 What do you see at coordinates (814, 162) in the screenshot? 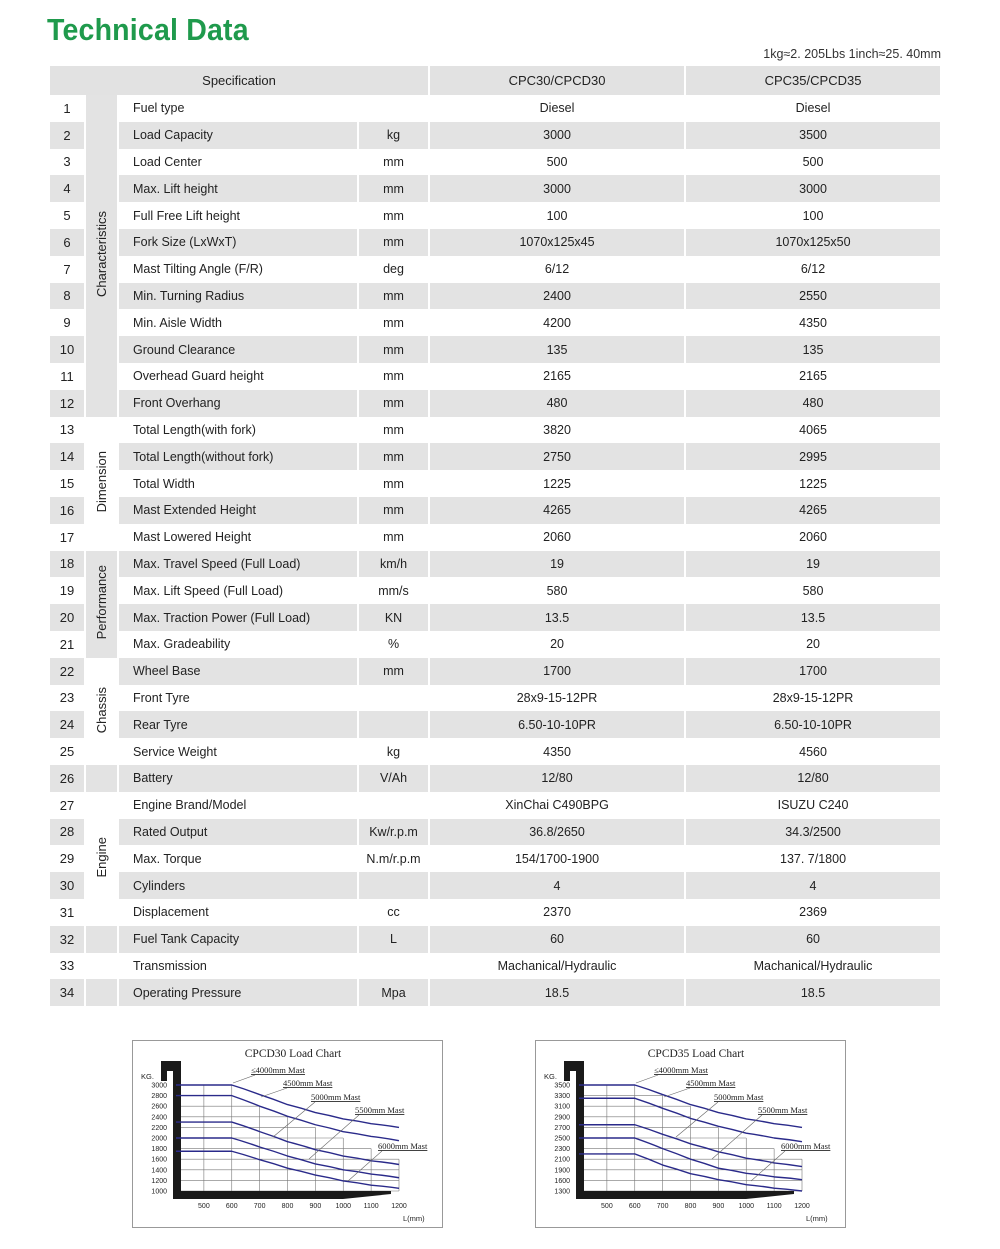
I see `value-cpc35: 500` at bounding box center [814, 162].